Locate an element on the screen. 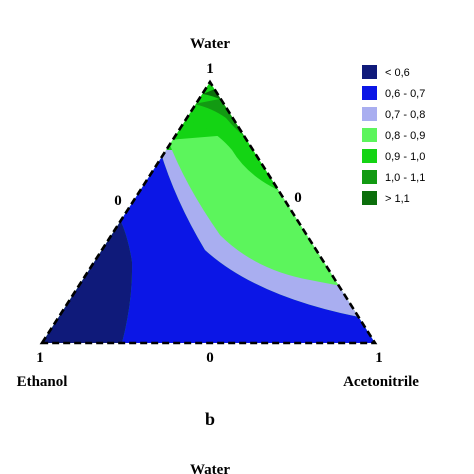 Image resolution: width=474 pixels, height=474 pixels. legend-item: 1,0 - 1,1 is located at coordinates (393, 177).